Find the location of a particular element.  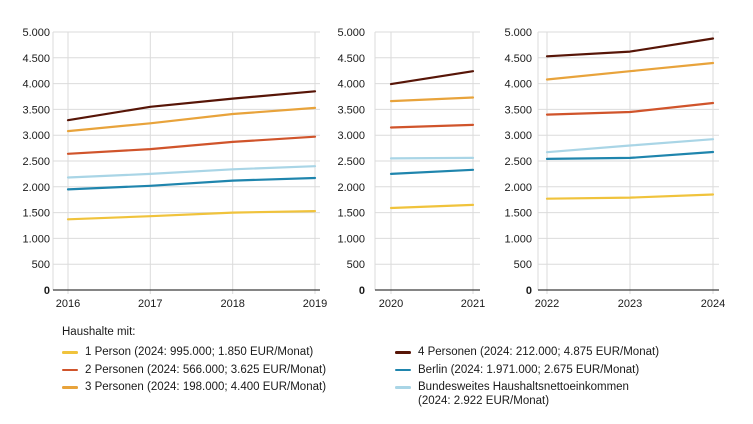

x-tick-label: 2024 is located at coordinates (713, 304).